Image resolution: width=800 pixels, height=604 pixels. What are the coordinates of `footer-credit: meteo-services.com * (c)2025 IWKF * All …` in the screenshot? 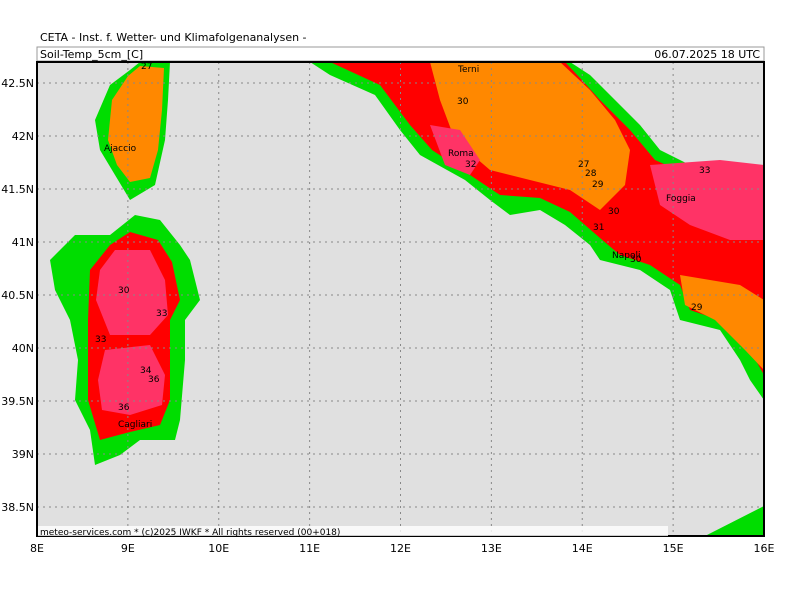 It's located at (190, 533).